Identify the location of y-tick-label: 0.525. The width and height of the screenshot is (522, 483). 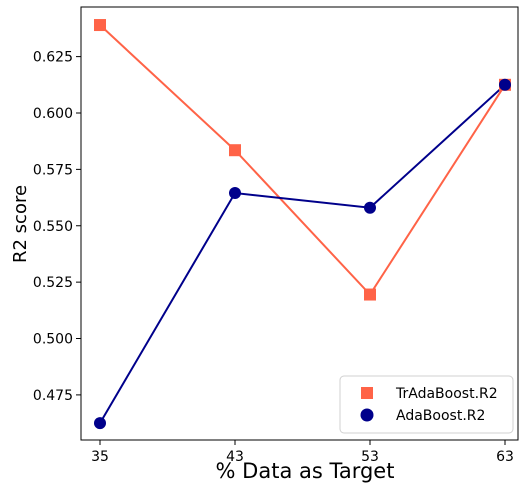
(53, 283).